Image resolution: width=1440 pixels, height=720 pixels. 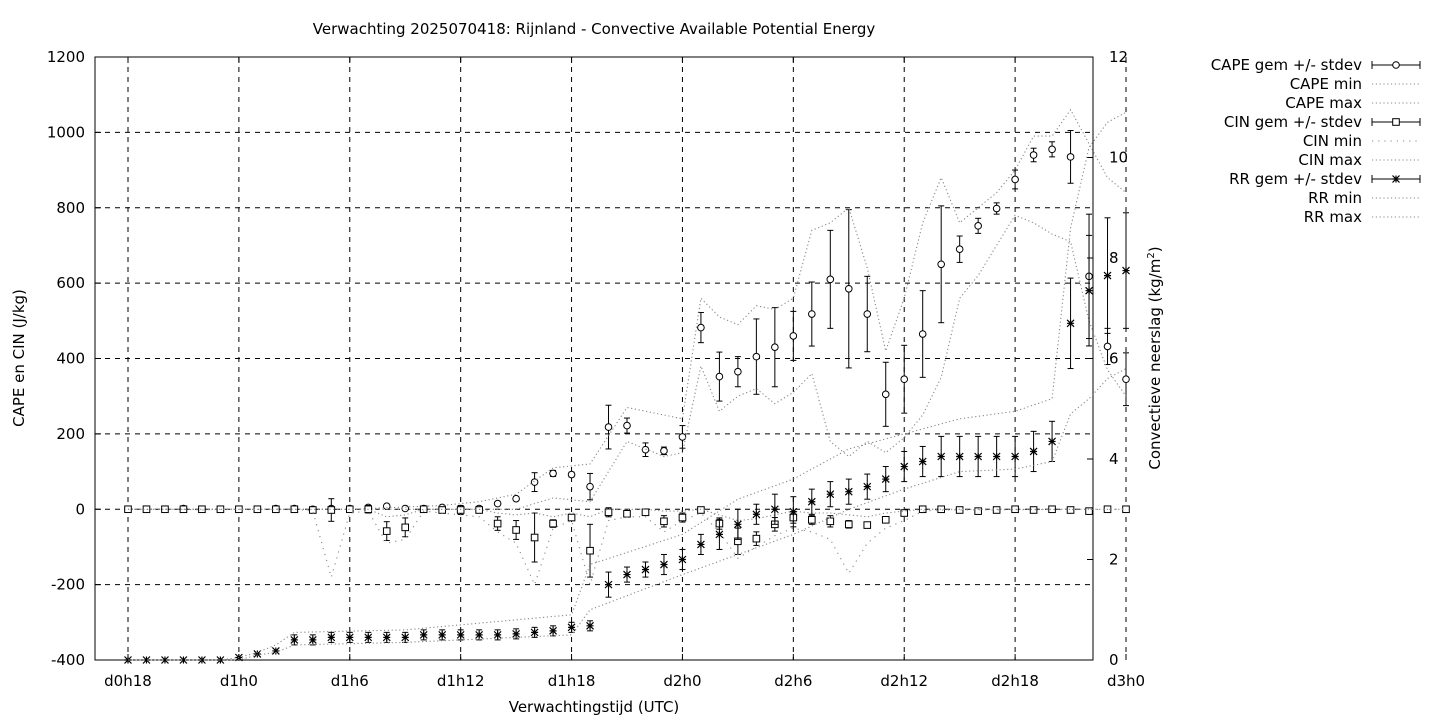 I want to click on x-tick-label: d2h6, so click(x=793, y=681).